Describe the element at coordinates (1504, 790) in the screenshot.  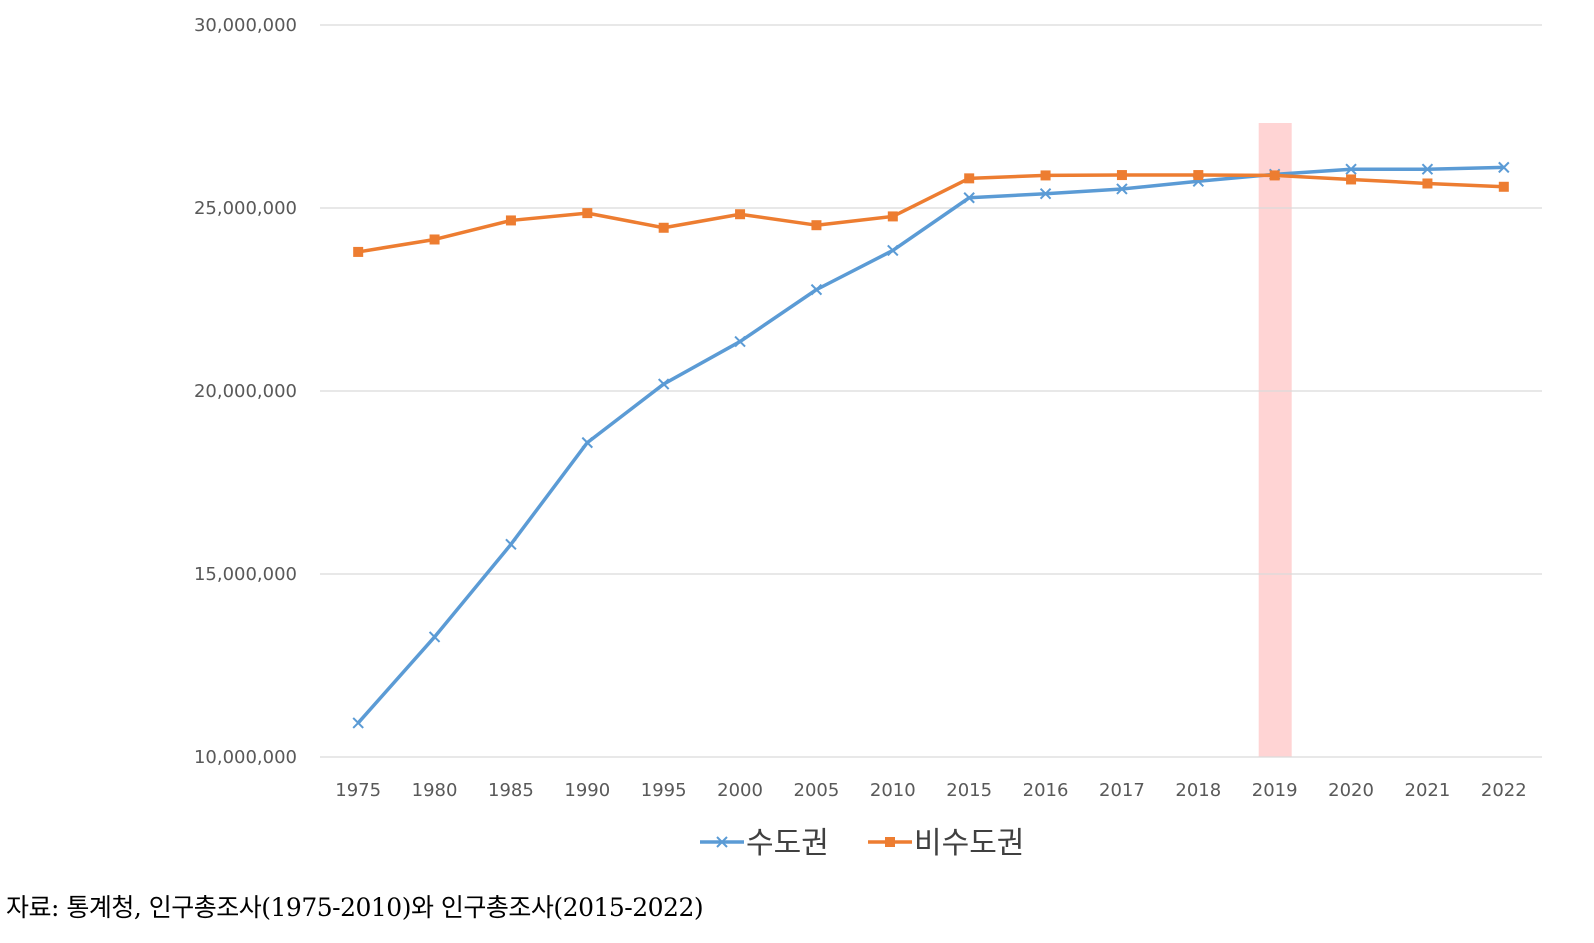
I see `x-tick-label: 2022` at that location.